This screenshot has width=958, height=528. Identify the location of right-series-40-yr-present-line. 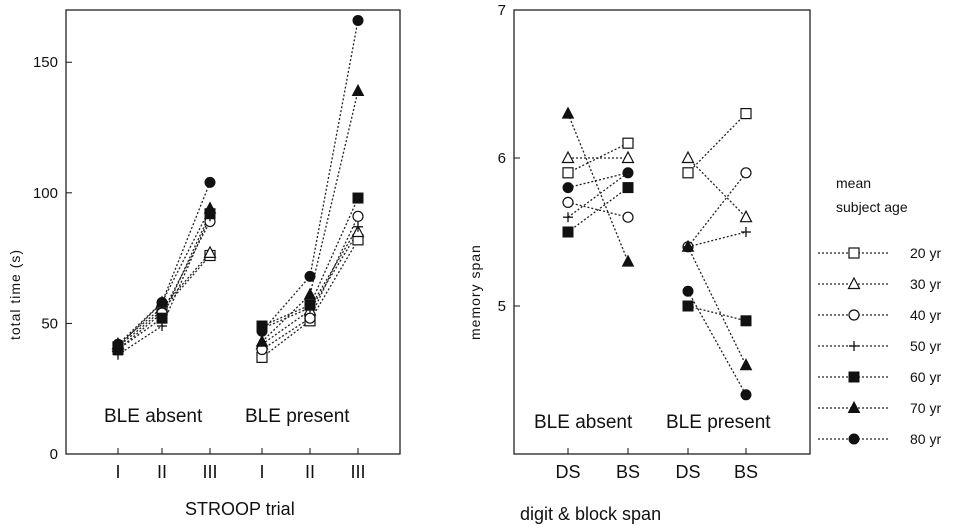
(717, 210).